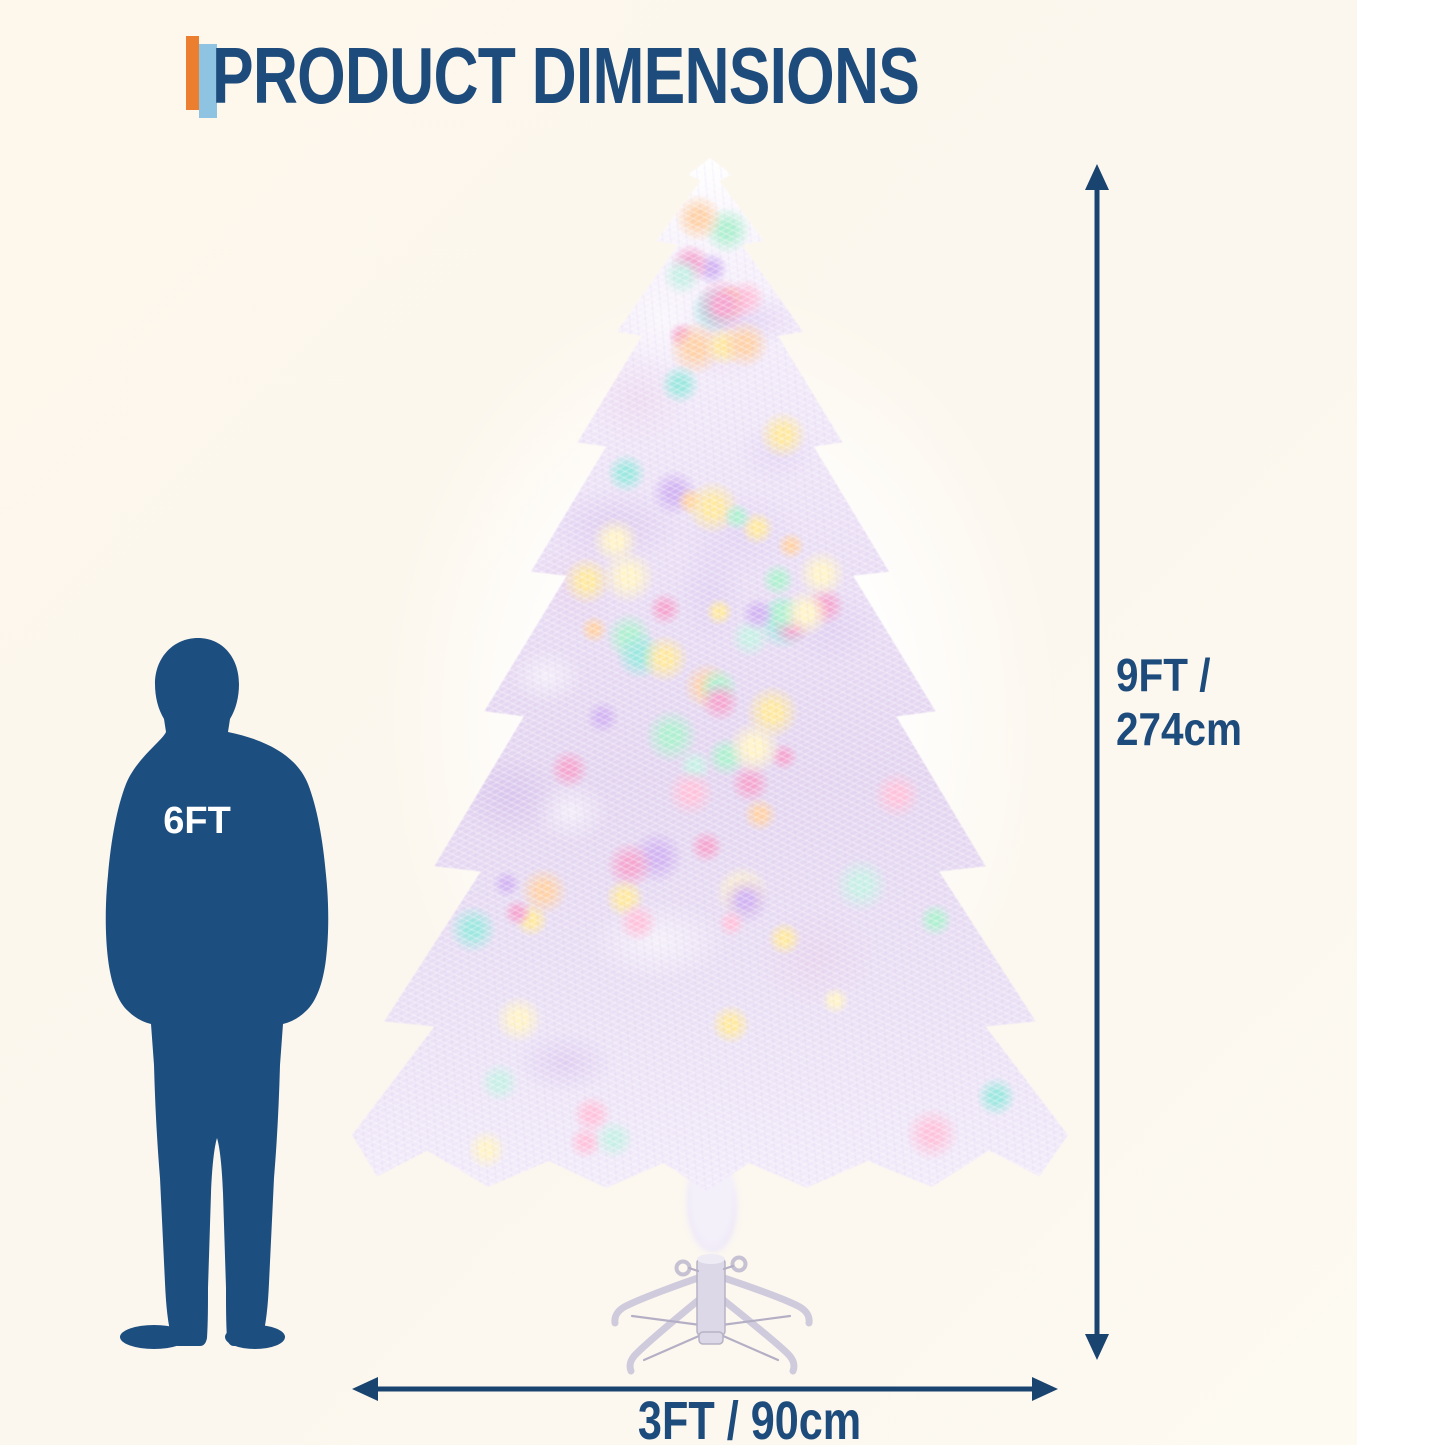 This screenshot has width=1445, height=1445. I want to click on stand-leg-front-left, so click(668, 1332).